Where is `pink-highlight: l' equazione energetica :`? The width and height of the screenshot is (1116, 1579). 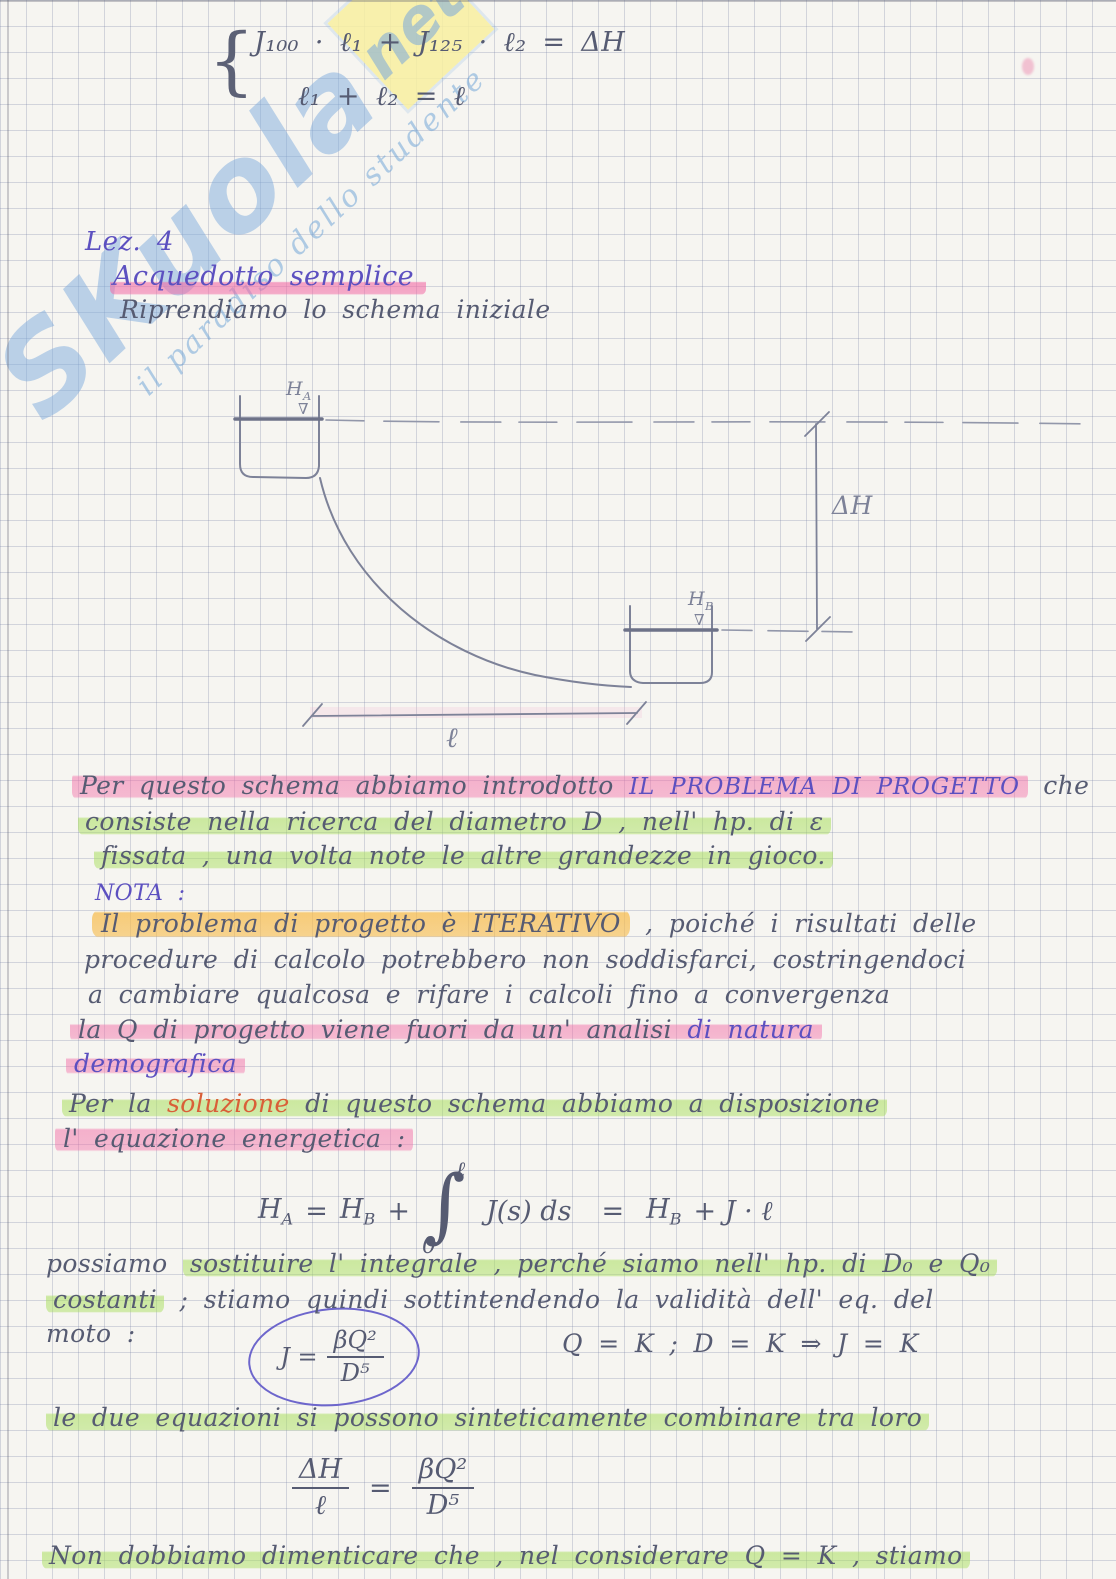
pink-highlight: l' equazione energetica : is located at coordinates (234, 1138).